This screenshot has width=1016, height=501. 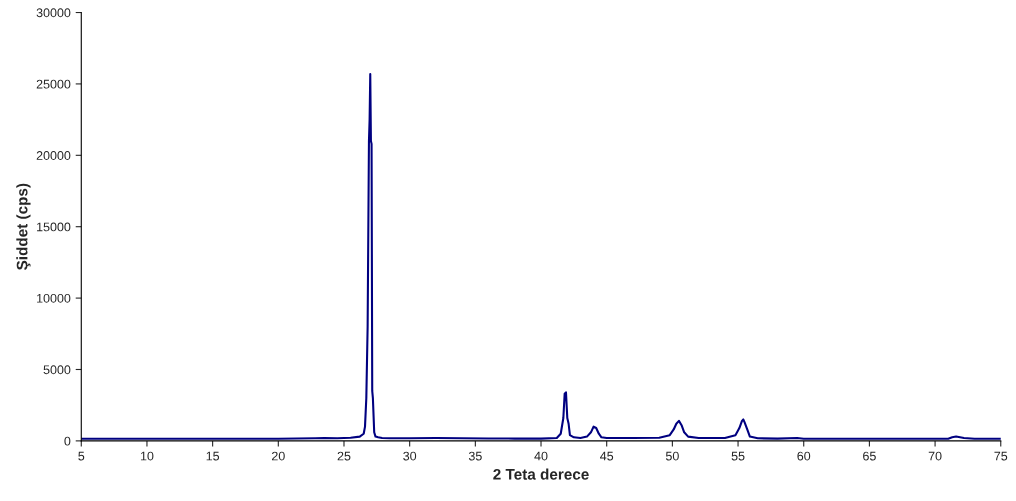 What do you see at coordinates (935, 456) in the screenshot?
I see `x-tick-label: 70` at bounding box center [935, 456].